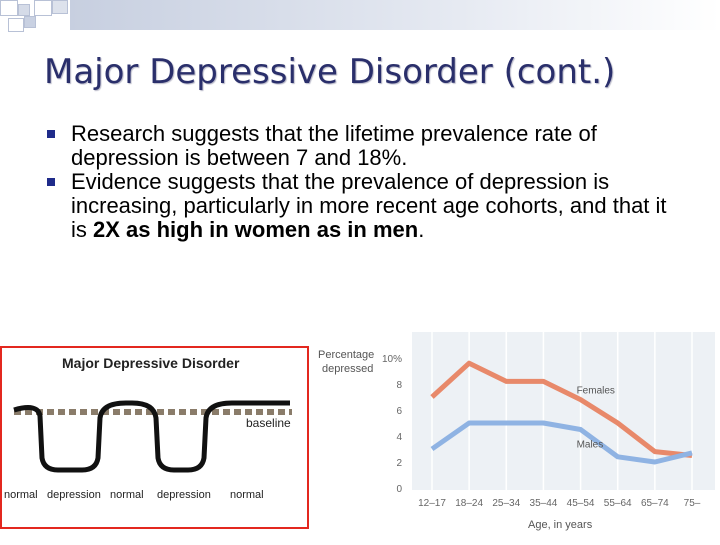 The image size is (720, 545). What do you see at coordinates (618, 503) in the screenshot?
I see `x-tick-label: 55–64` at bounding box center [618, 503].